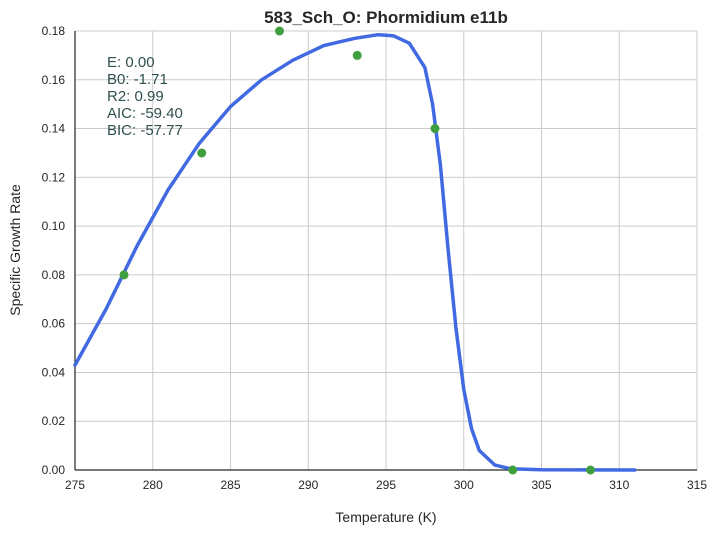 The height and width of the screenshot is (533, 717). Describe the element at coordinates (54, 177) in the screenshot. I see `y-tick-label: 0.12` at that location.